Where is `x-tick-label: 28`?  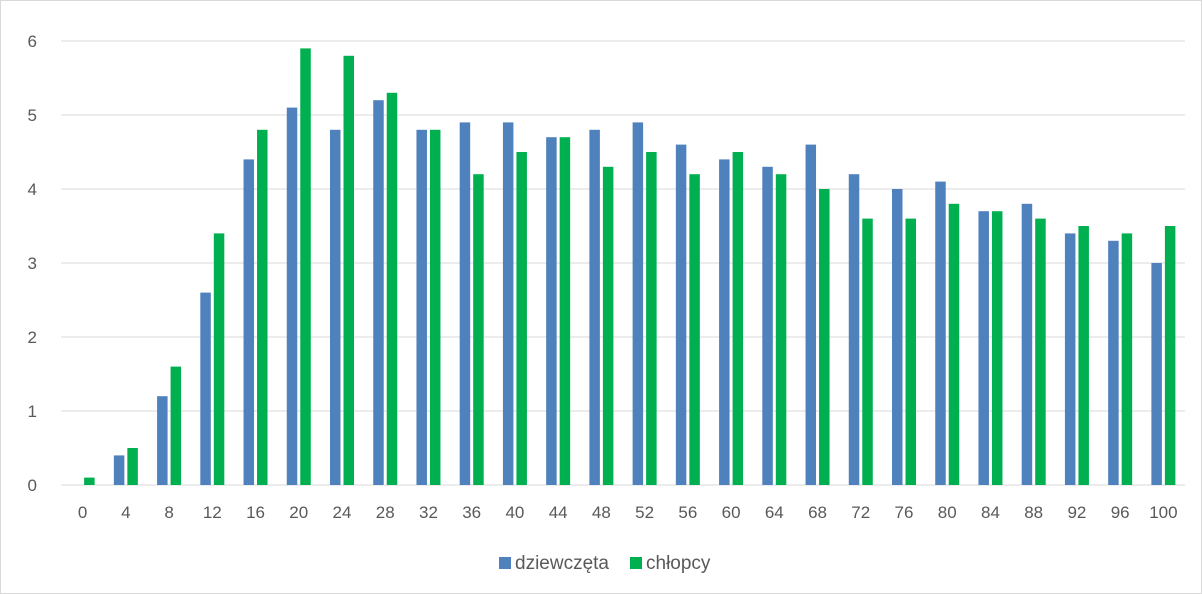
x-tick-label: 28 is located at coordinates (385, 512).